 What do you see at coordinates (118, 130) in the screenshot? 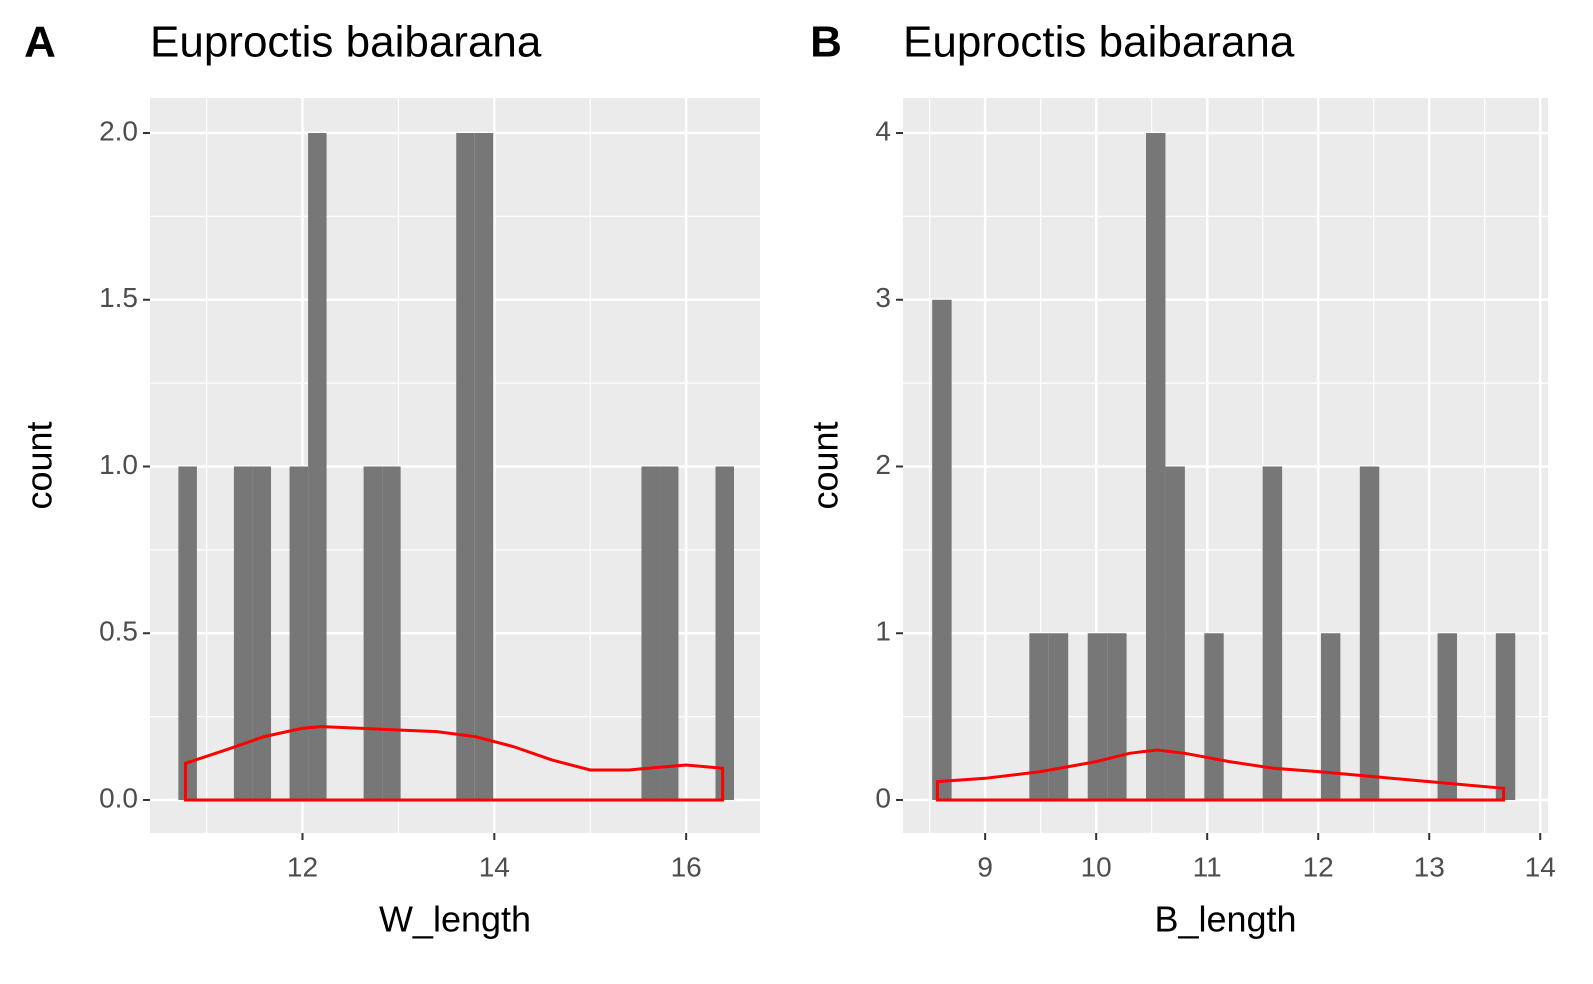
I see `y-tick-label: 2.0` at bounding box center [118, 130].